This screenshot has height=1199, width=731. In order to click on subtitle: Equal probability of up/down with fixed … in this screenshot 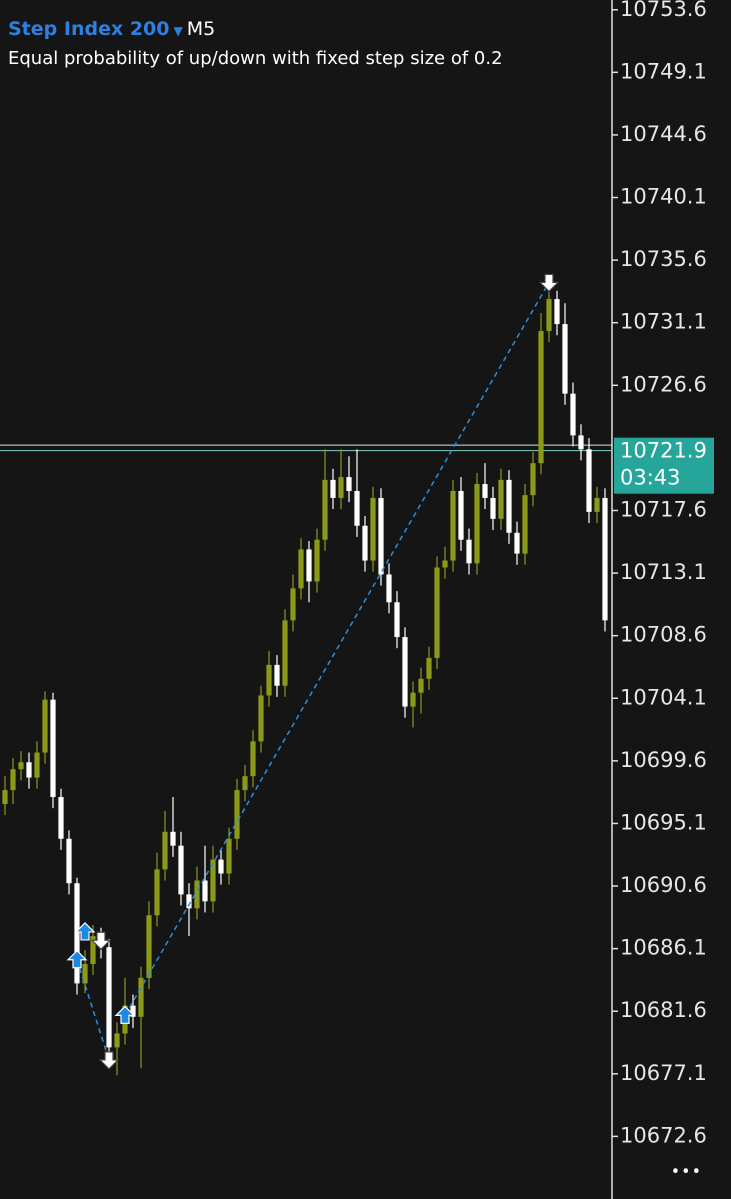, I will do `click(255, 58)`.